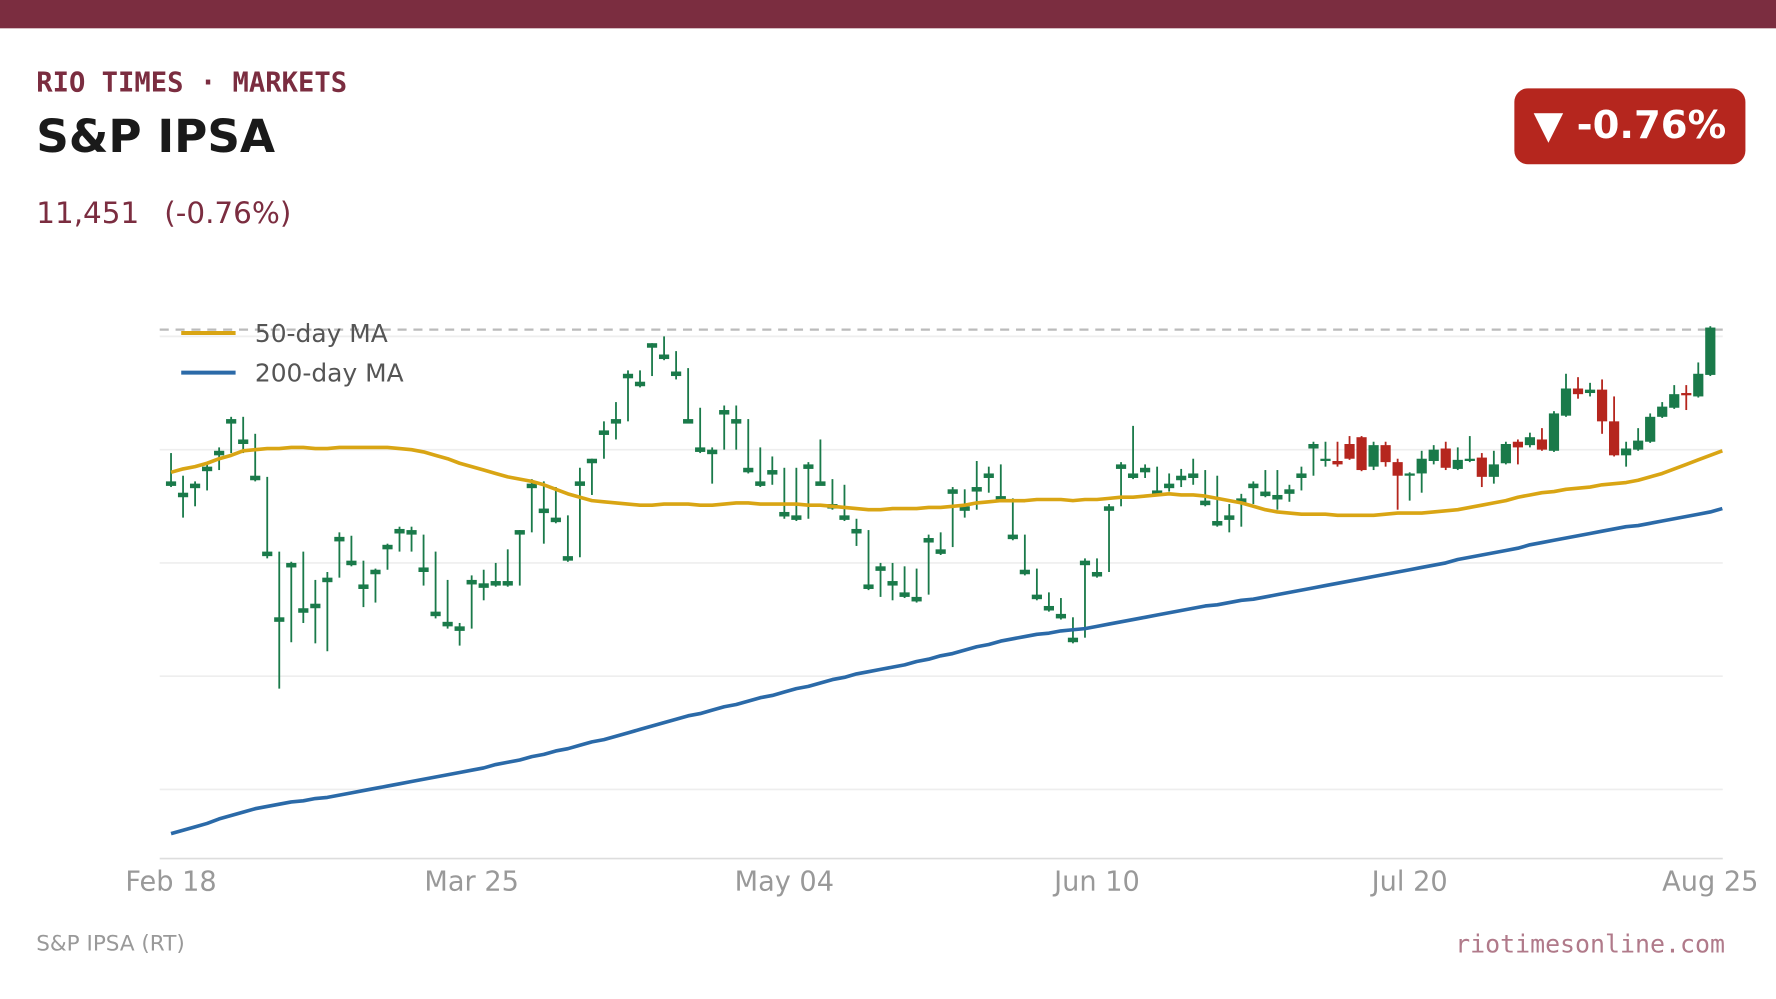  Describe the element at coordinates (888, 14) in the screenshot. I see `top-bar` at that location.